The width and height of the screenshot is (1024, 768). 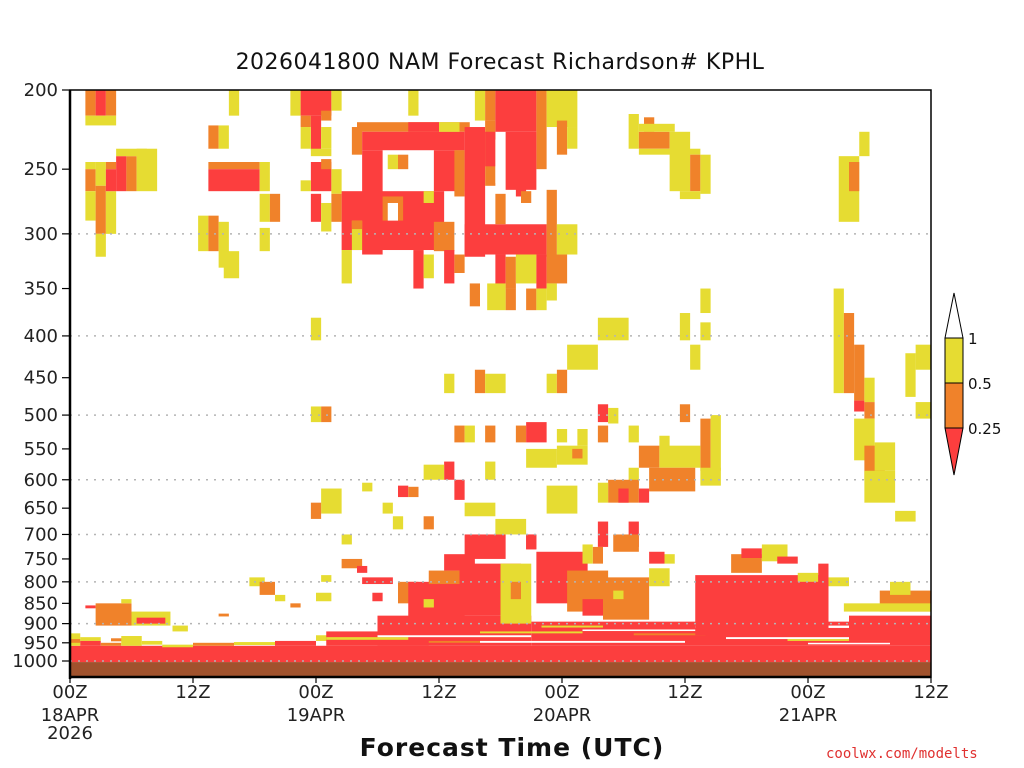 What do you see at coordinates (954, 405) in the screenshot?
I see `legend-swatch-0.25-0.5` at bounding box center [954, 405].